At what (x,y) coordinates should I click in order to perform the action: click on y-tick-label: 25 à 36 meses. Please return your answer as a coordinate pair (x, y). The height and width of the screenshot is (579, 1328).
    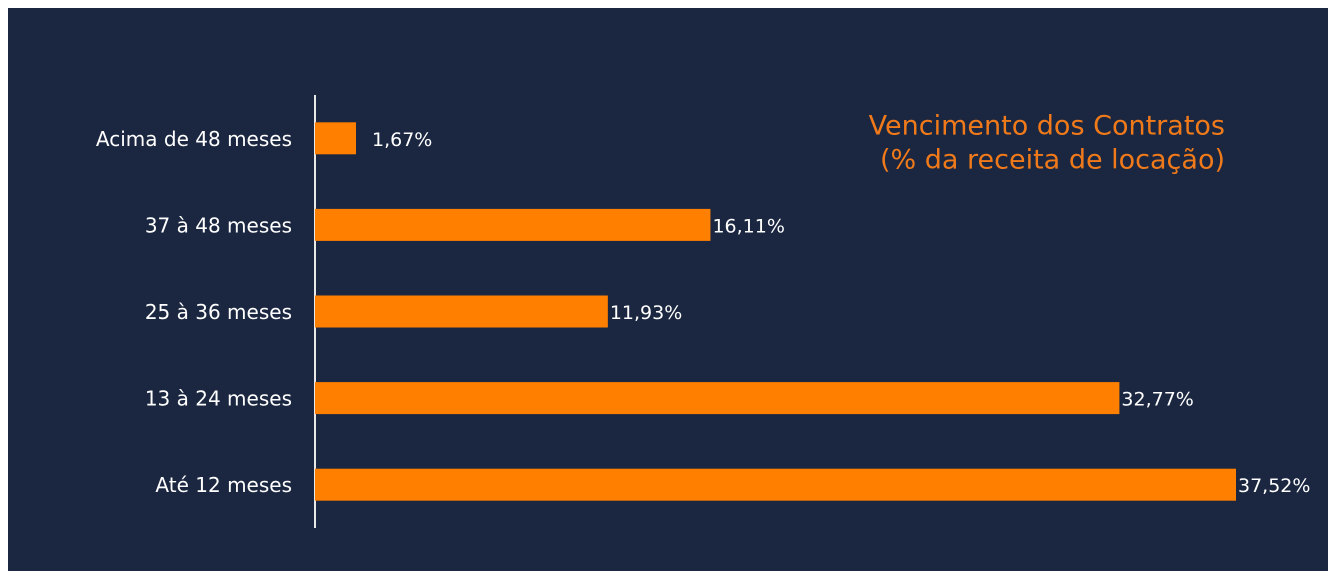
    Looking at the image, I should click on (218, 312).